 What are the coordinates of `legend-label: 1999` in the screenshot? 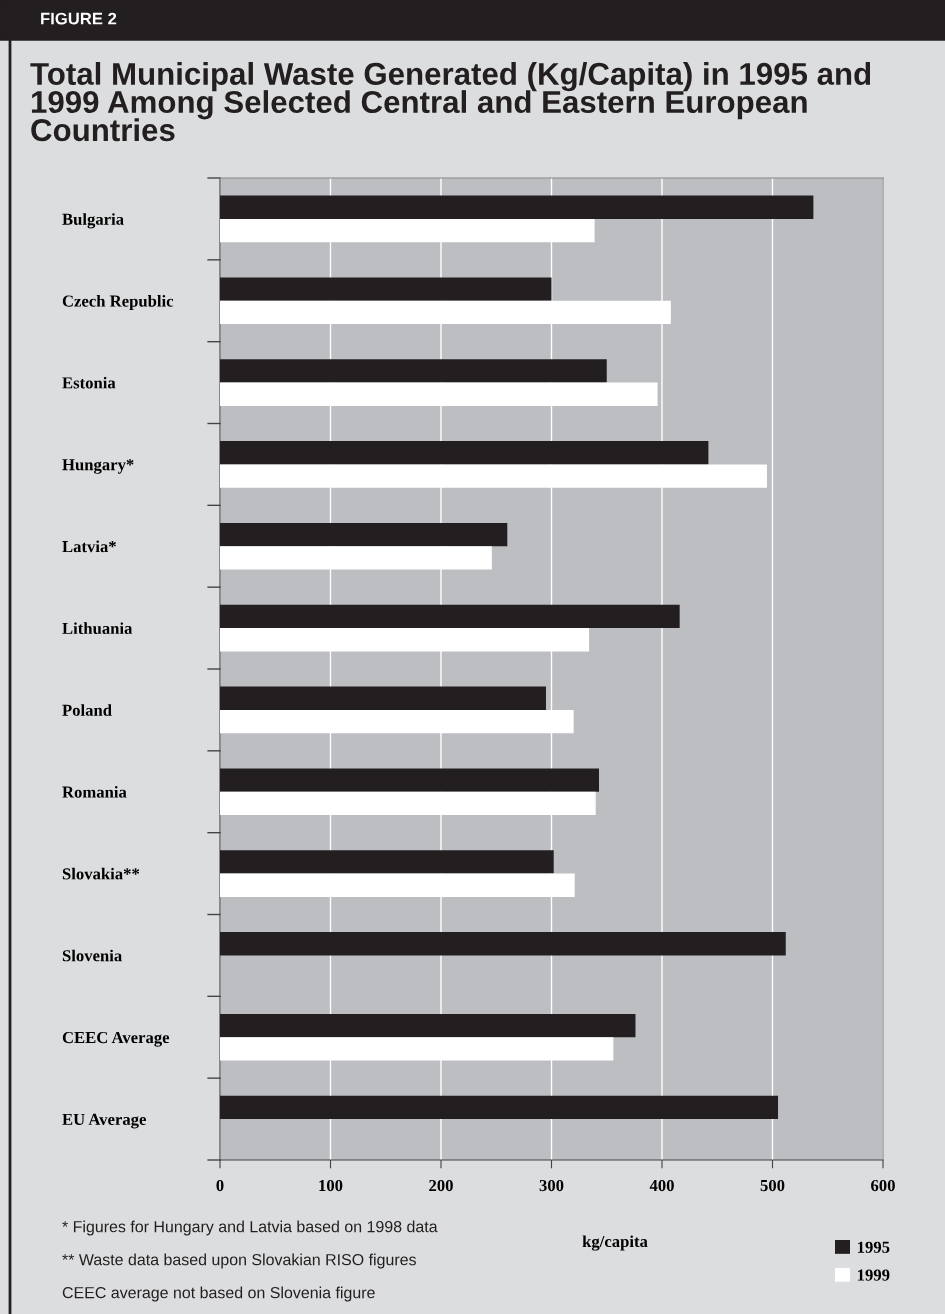 It's located at (874, 1275).